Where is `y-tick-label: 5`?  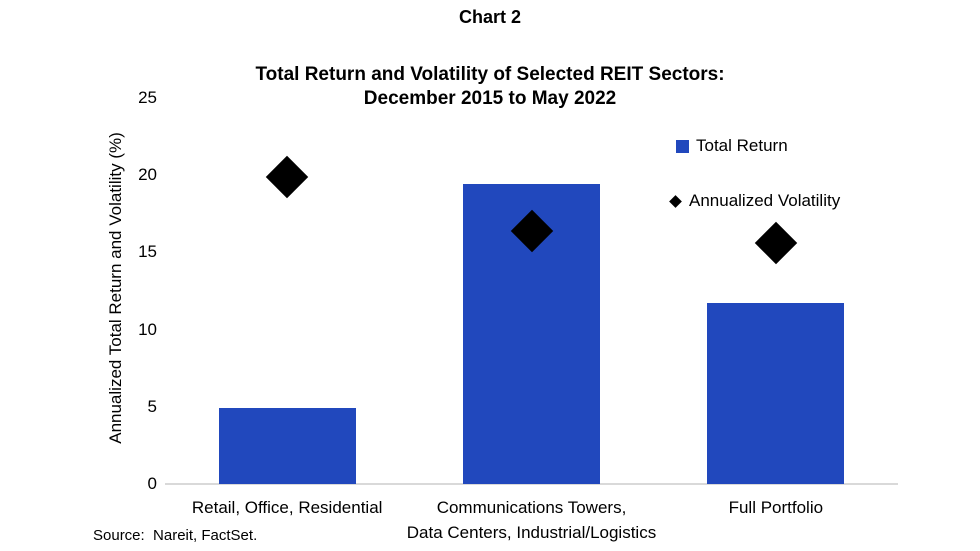
y-tick-label: 5 is located at coordinates (152, 406).